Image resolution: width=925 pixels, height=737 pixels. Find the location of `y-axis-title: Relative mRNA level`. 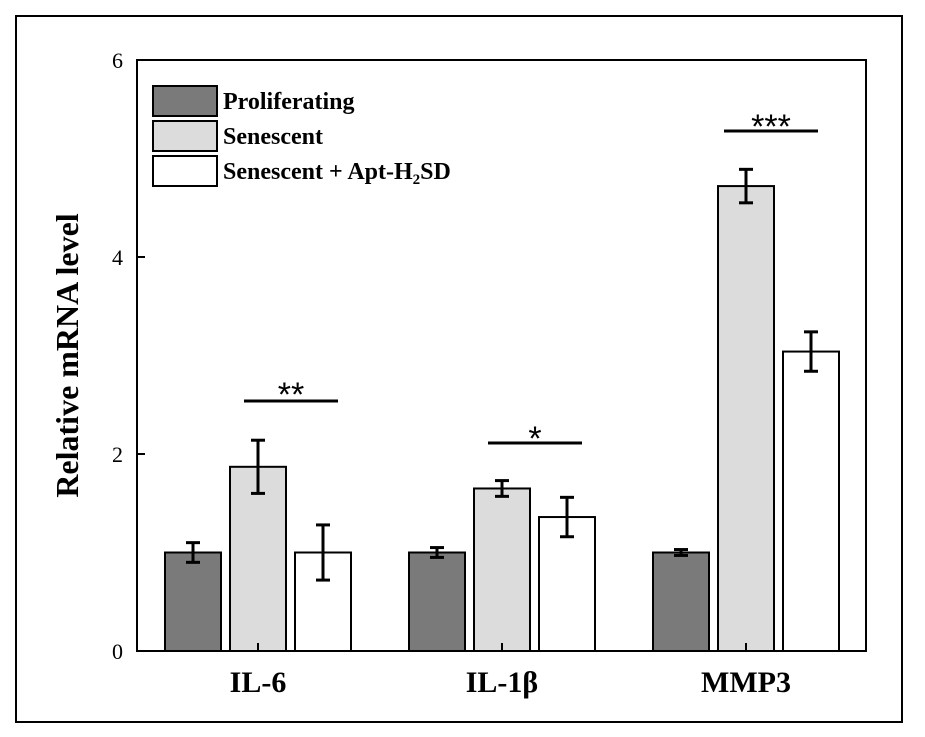

y-axis-title: Relative mRNA level is located at coordinates (67, 355).